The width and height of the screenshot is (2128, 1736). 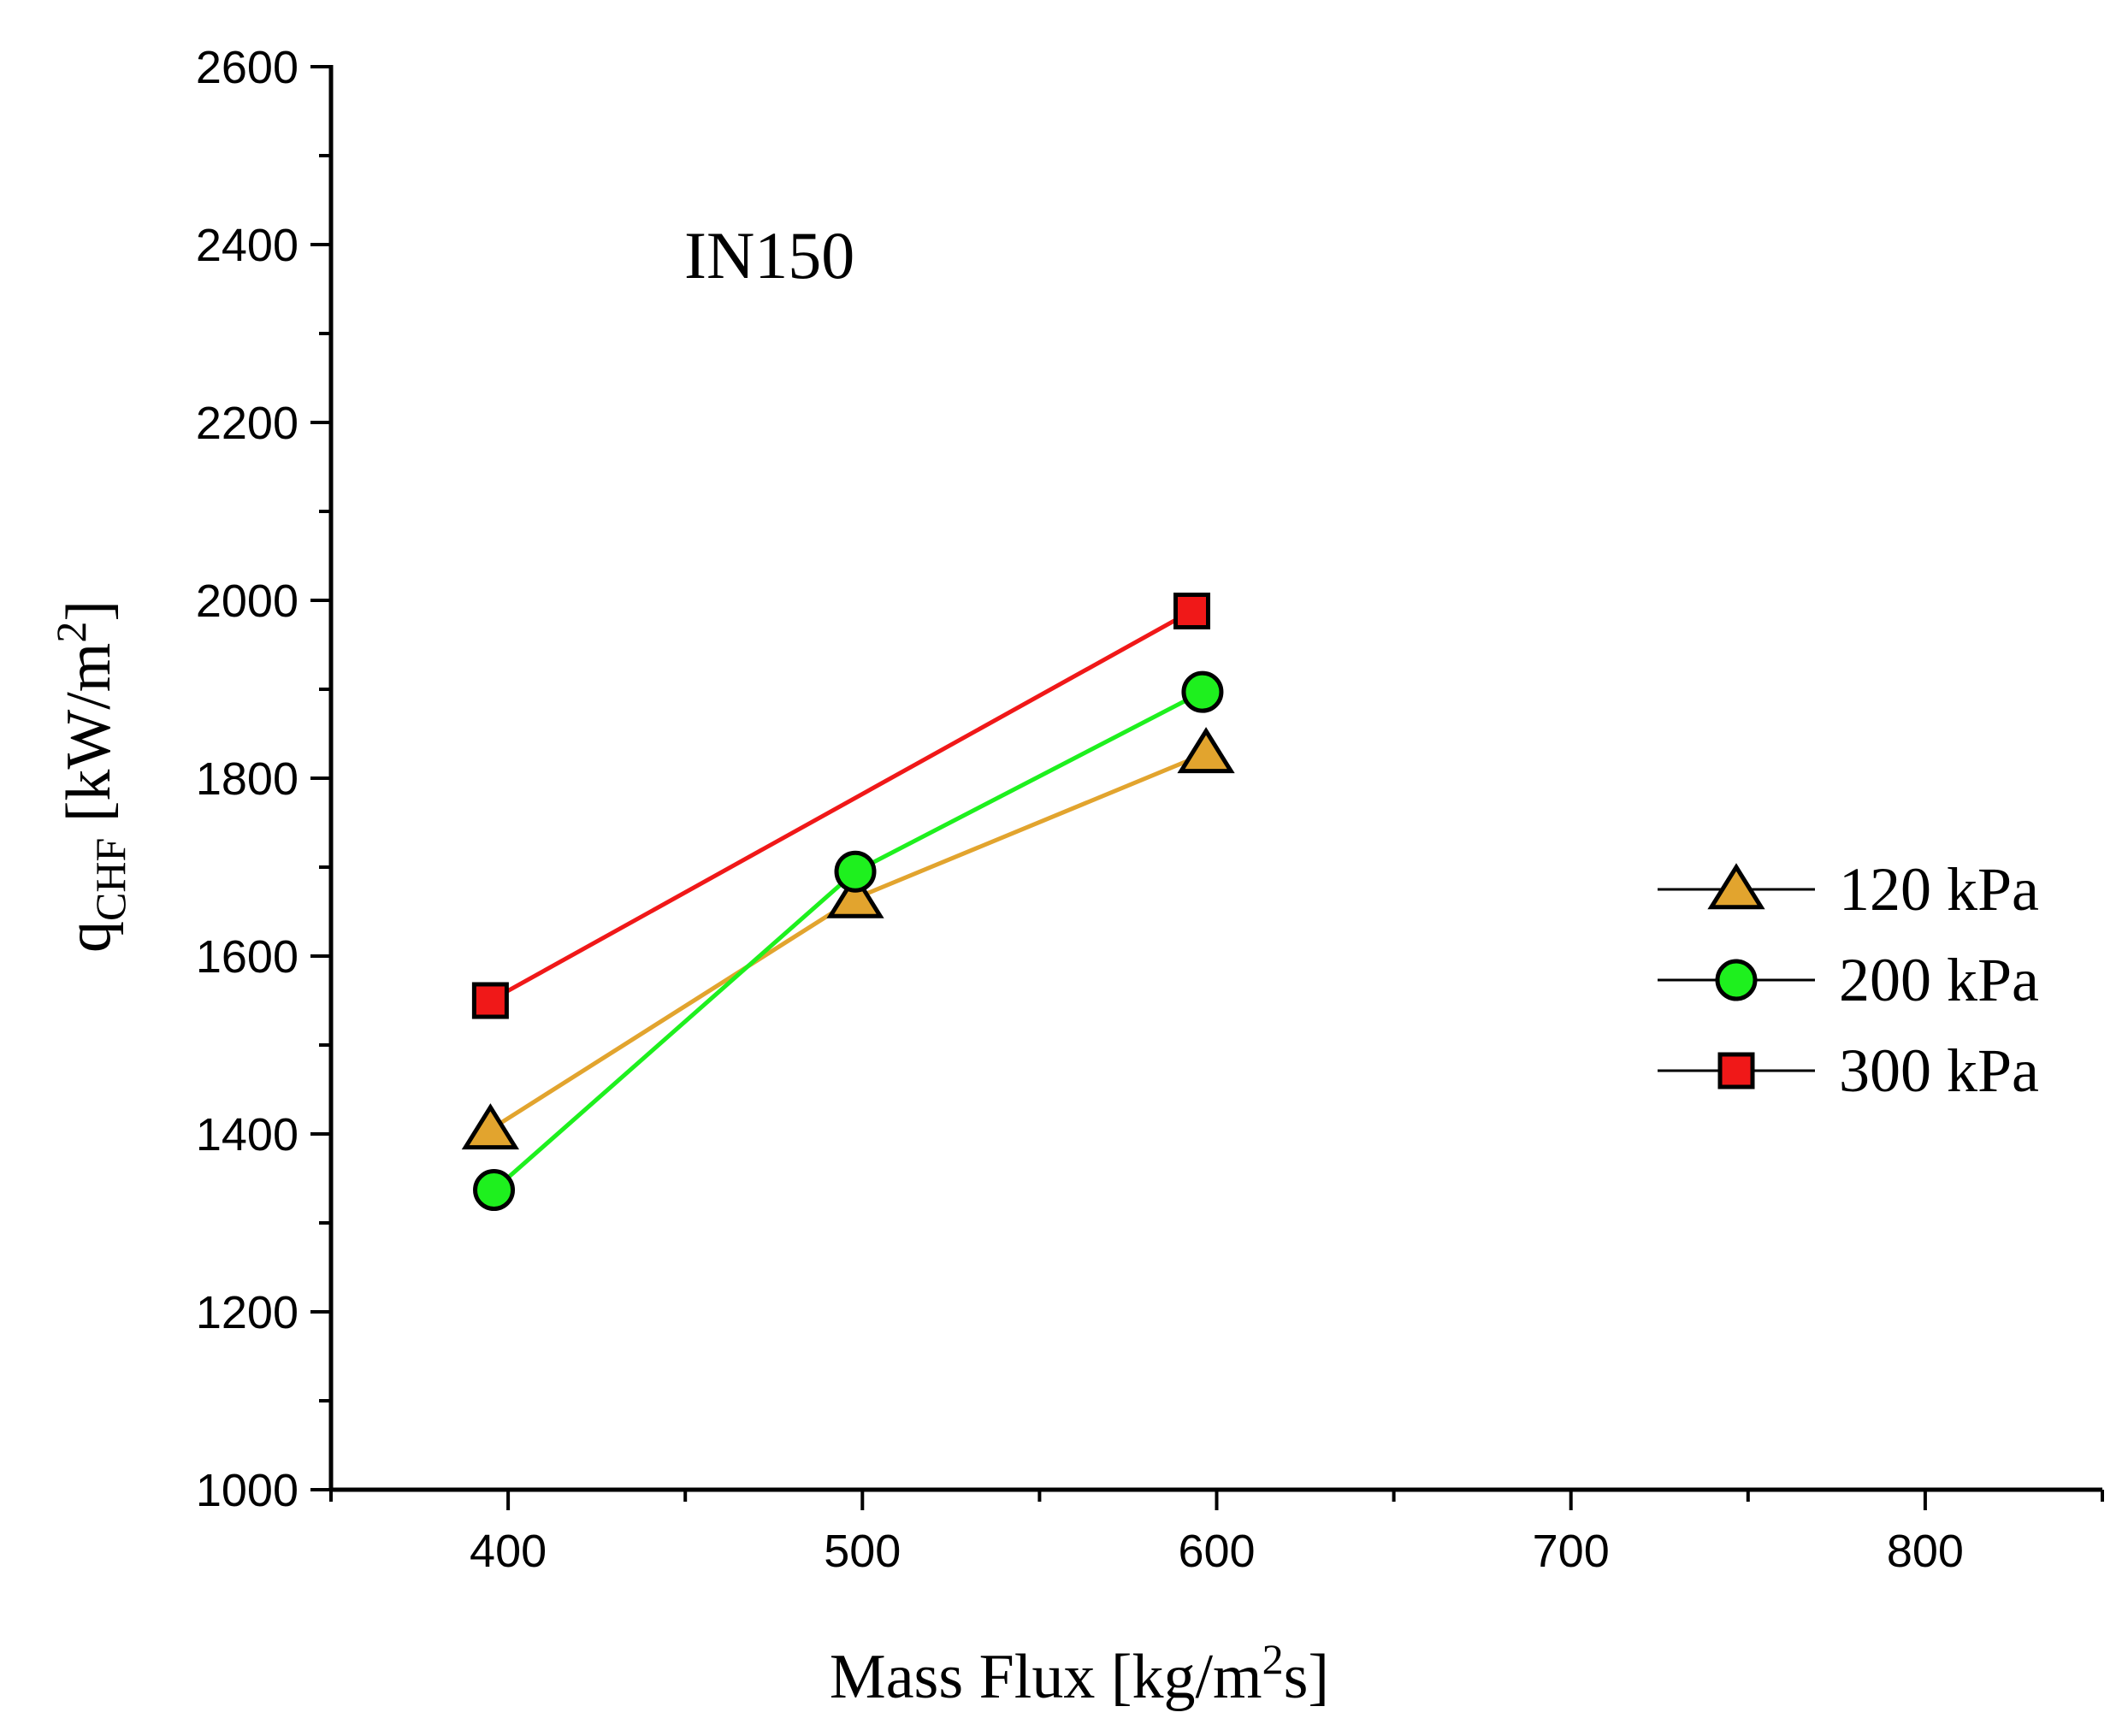 I want to click on legend-label: 300 kPa, so click(x=1939, y=1071).